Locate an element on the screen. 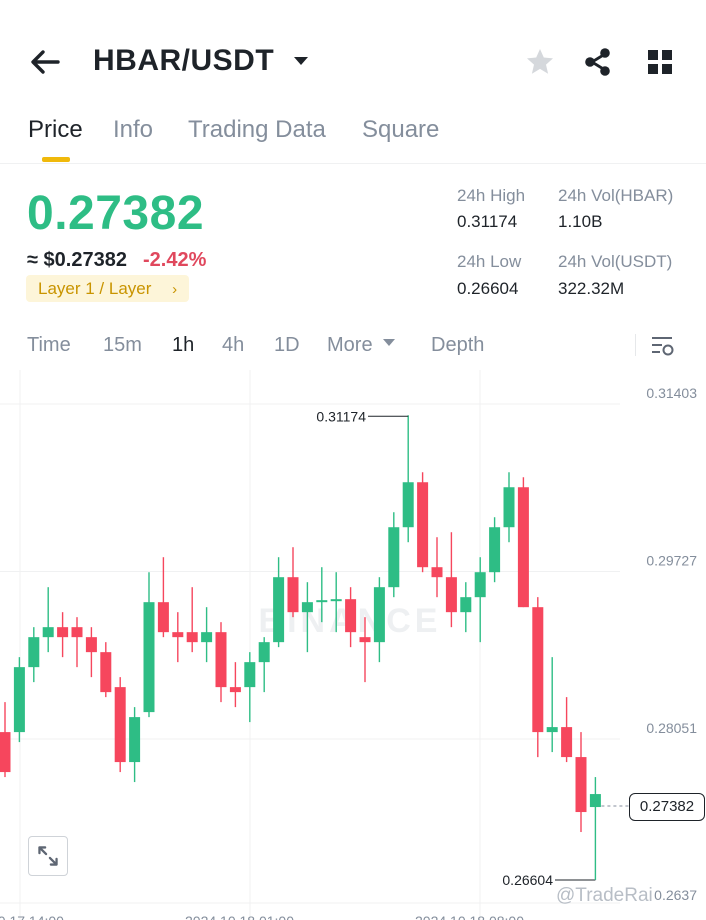 This screenshot has height=920, width=706. interval-more: More is located at coordinates (361, 345).